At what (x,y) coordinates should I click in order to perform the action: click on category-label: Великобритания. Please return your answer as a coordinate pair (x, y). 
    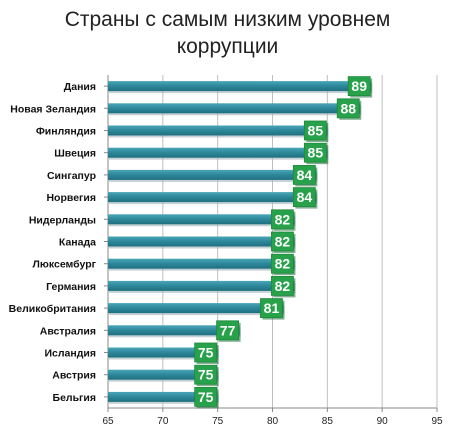
    Looking at the image, I should click on (52, 309).